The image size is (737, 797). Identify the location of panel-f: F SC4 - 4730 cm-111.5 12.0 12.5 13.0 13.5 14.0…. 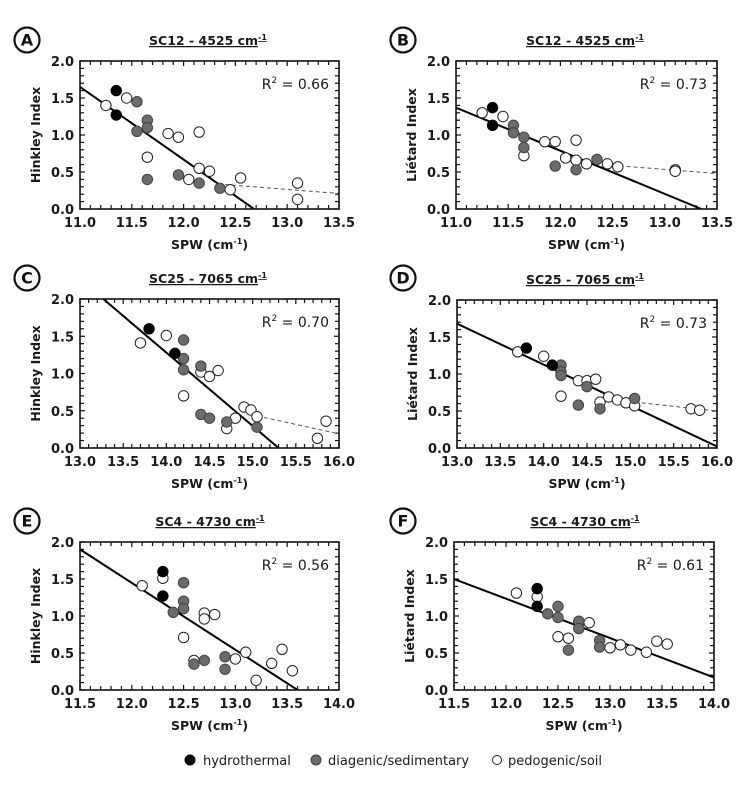
(559, 620).